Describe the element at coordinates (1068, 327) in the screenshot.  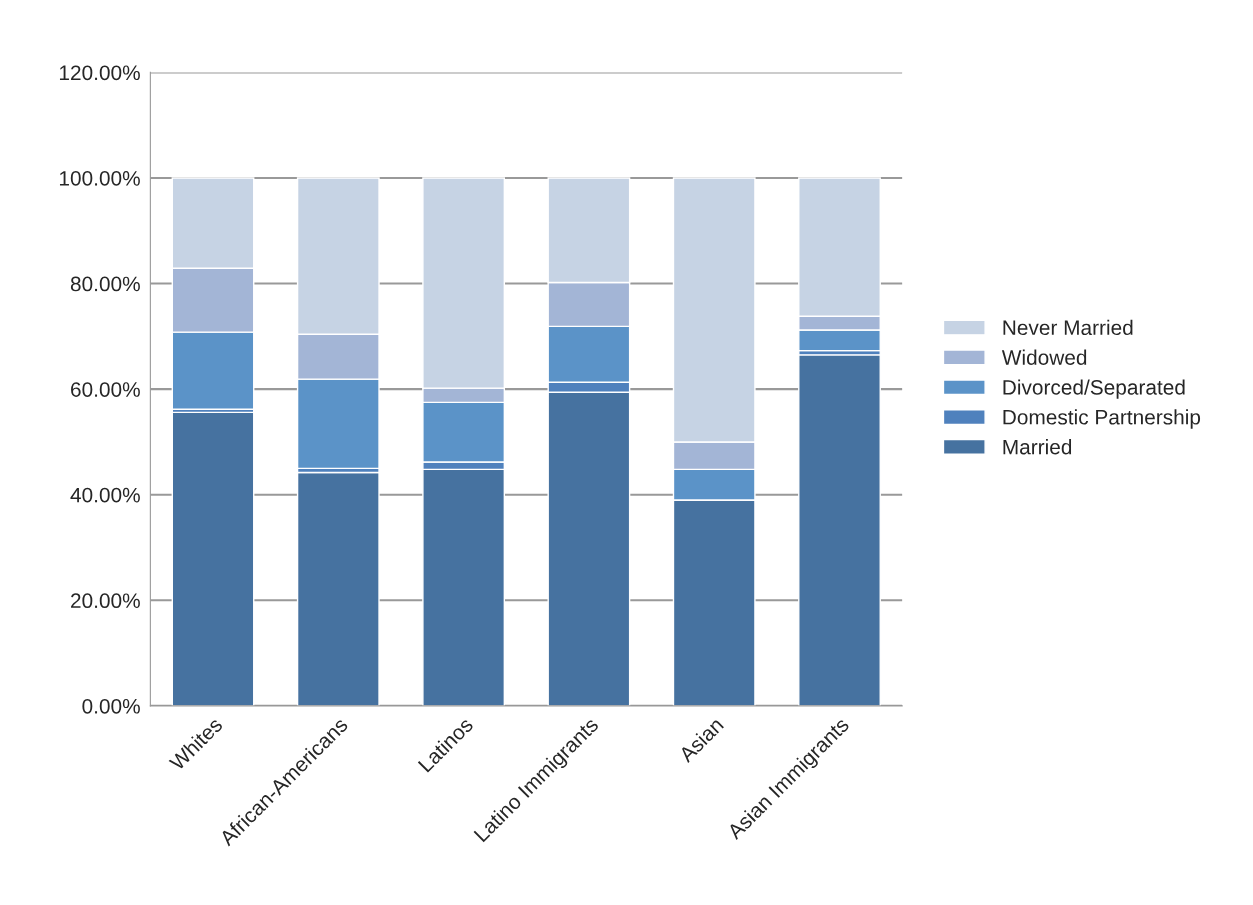
I see `legend-label: Never Married` at that location.